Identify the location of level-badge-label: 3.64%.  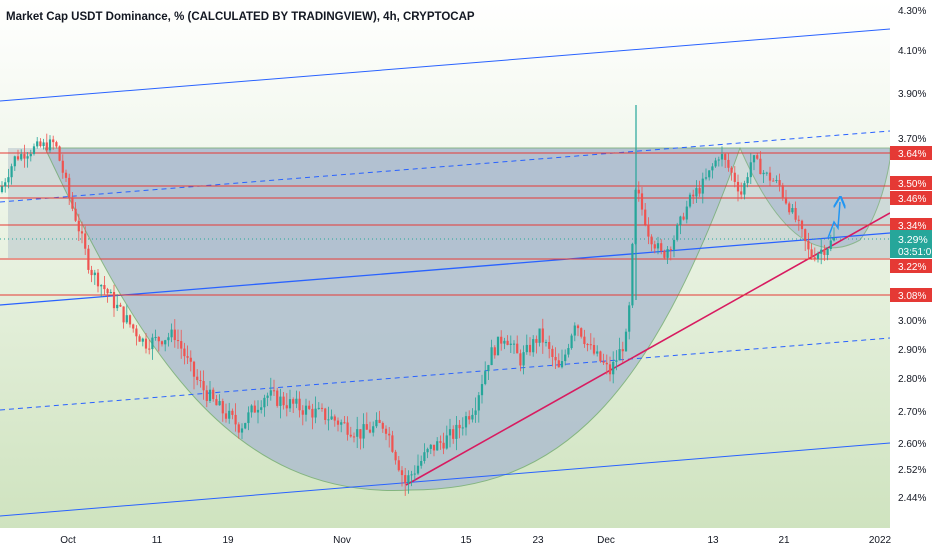
(912, 154).